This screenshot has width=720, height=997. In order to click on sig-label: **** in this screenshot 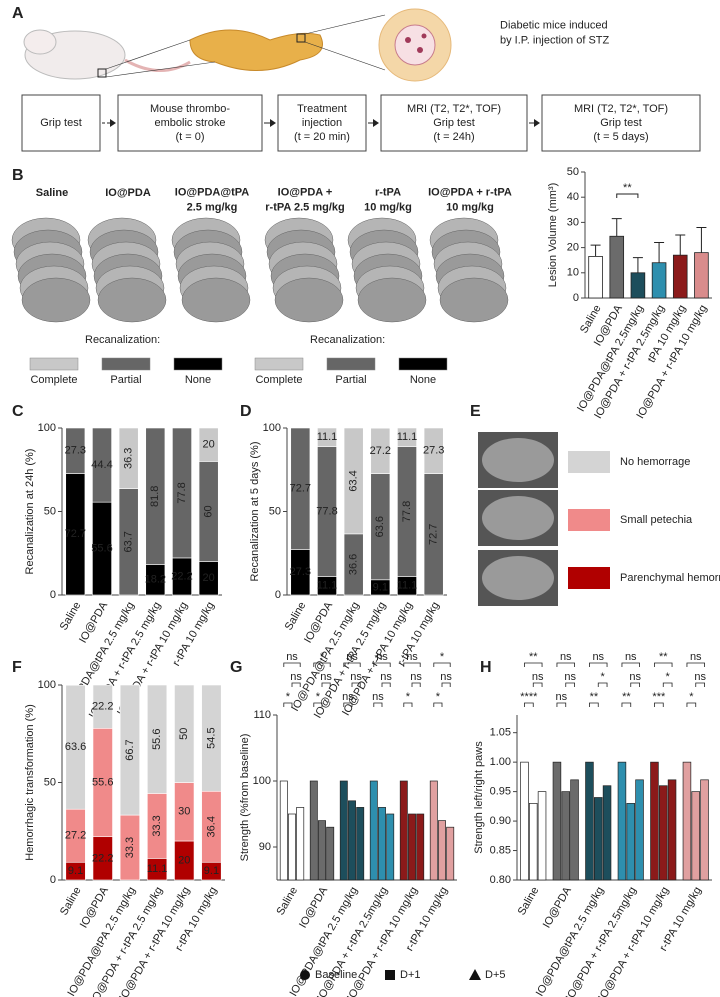, I will do `click(529, 697)`.